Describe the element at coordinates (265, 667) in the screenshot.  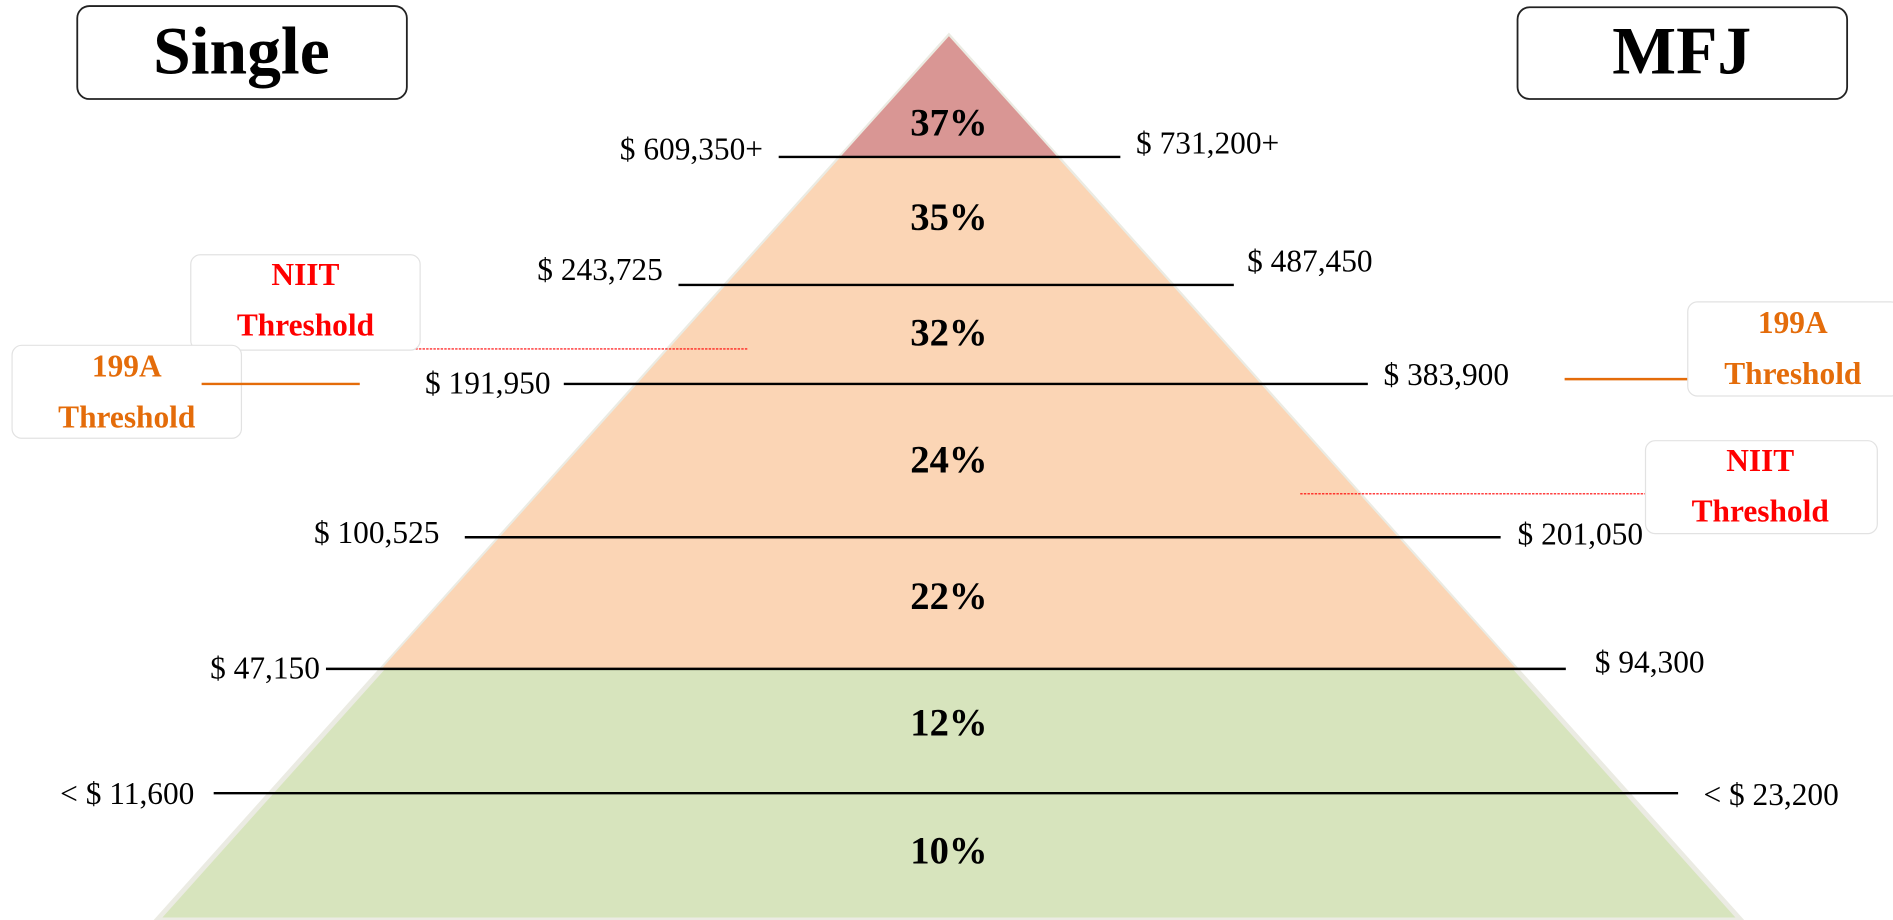
I see `single-threshold: $ 47,150` at that location.